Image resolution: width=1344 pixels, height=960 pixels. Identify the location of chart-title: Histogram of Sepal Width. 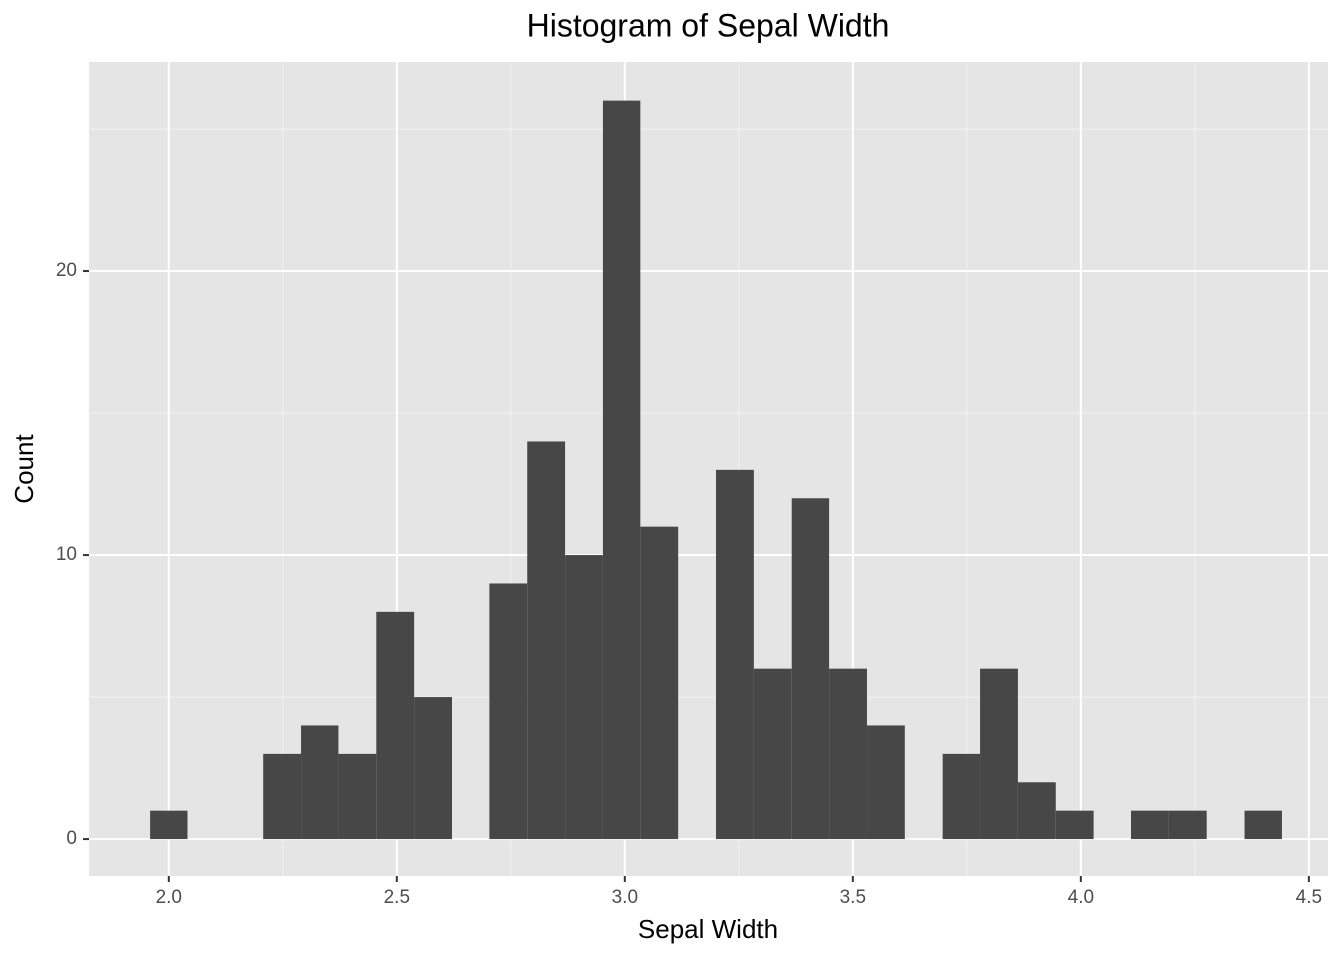
(708, 25).